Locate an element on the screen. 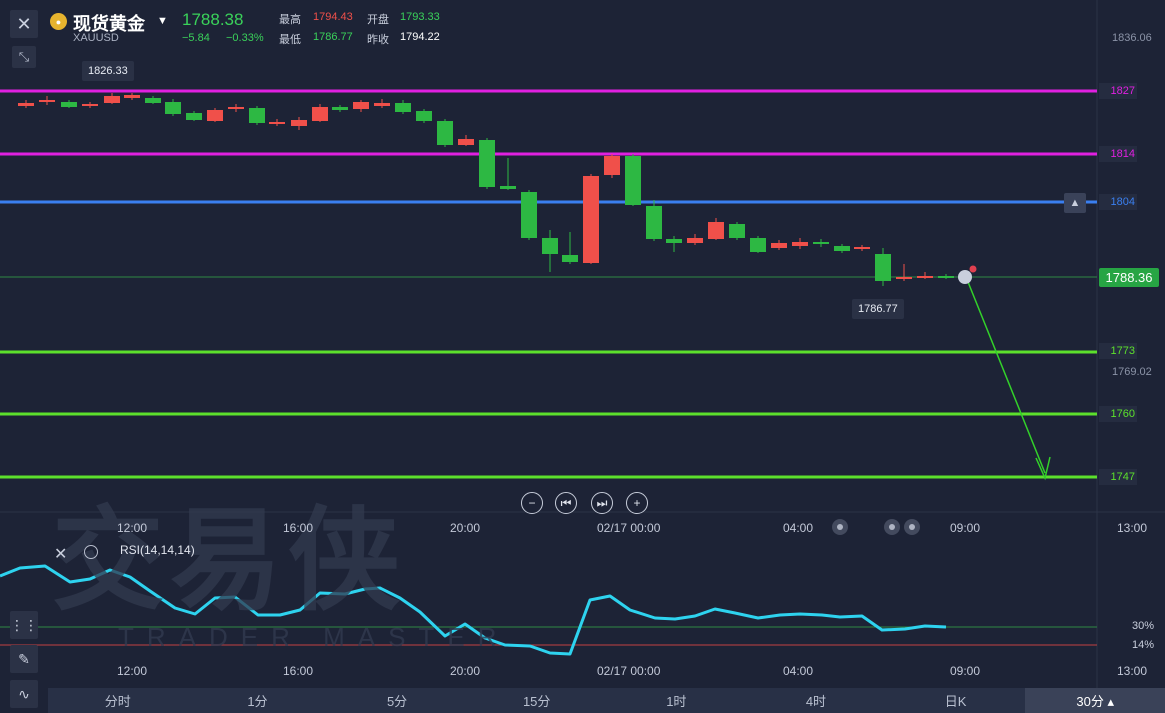 This screenshot has width=1165, height=713. period-tabbar: 分时 1分 5分 15分 1时 4时 日K 30分 ▴ is located at coordinates (606, 700).